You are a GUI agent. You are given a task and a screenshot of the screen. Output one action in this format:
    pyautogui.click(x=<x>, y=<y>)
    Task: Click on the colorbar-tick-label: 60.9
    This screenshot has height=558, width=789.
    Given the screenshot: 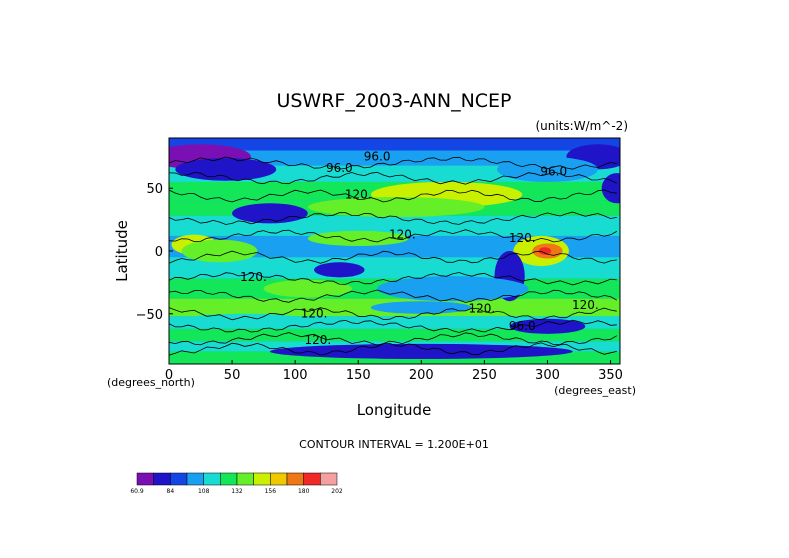 What is the action you would take?
    pyautogui.click(x=137, y=491)
    